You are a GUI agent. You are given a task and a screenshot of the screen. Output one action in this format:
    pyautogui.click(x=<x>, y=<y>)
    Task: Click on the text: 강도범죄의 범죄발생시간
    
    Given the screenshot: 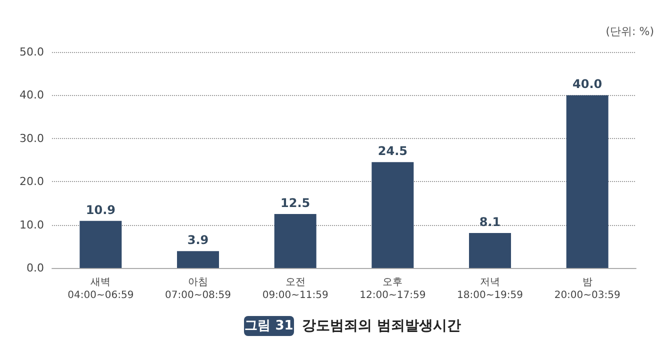 What is the action you would take?
    pyautogui.click(x=381, y=326)
    